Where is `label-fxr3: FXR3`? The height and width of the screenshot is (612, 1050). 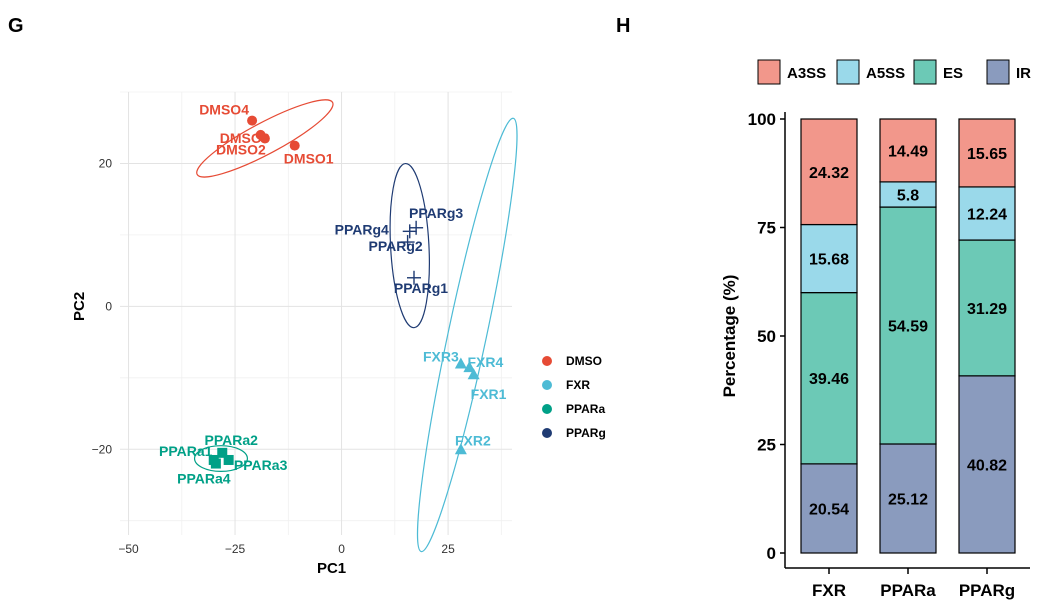
label-fxr3: FXR3 is located at coordinates (441, 357).